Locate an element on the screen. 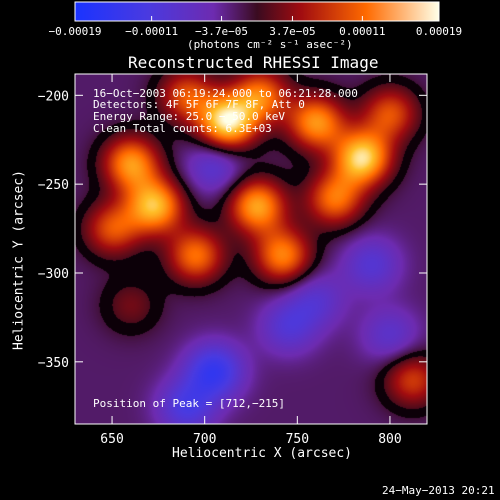 Image resolution: width=500 pixels, height=500 pixels. colorbar-tick-label: 0.00019 is located at coordinates (439, 31).